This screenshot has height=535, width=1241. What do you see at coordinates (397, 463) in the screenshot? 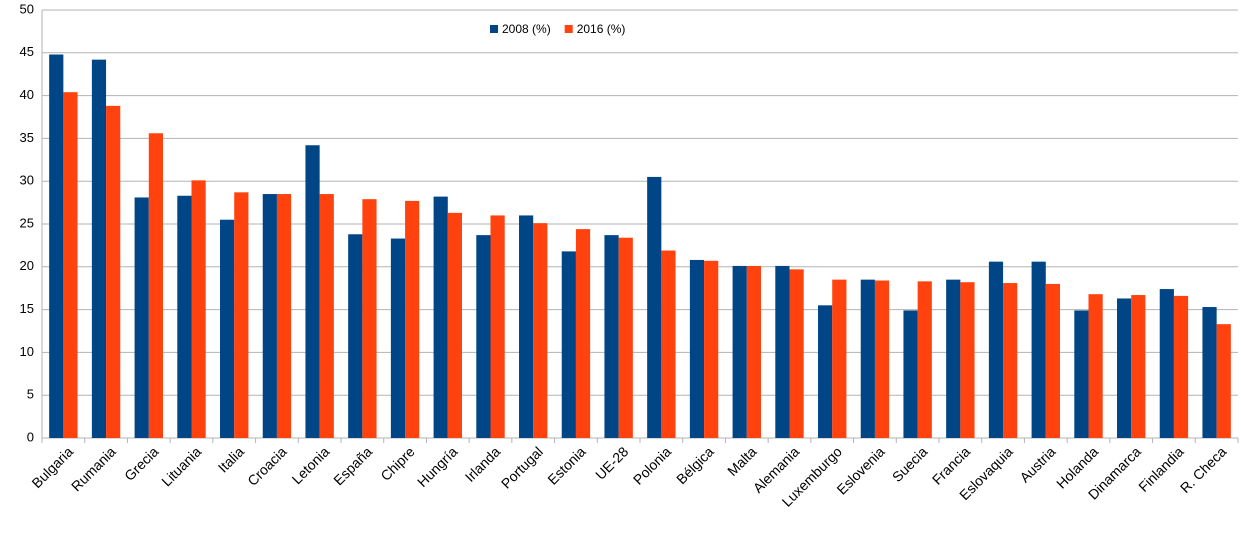
I see `x-tick-label: Chipre` at bounding box center [397, 463].